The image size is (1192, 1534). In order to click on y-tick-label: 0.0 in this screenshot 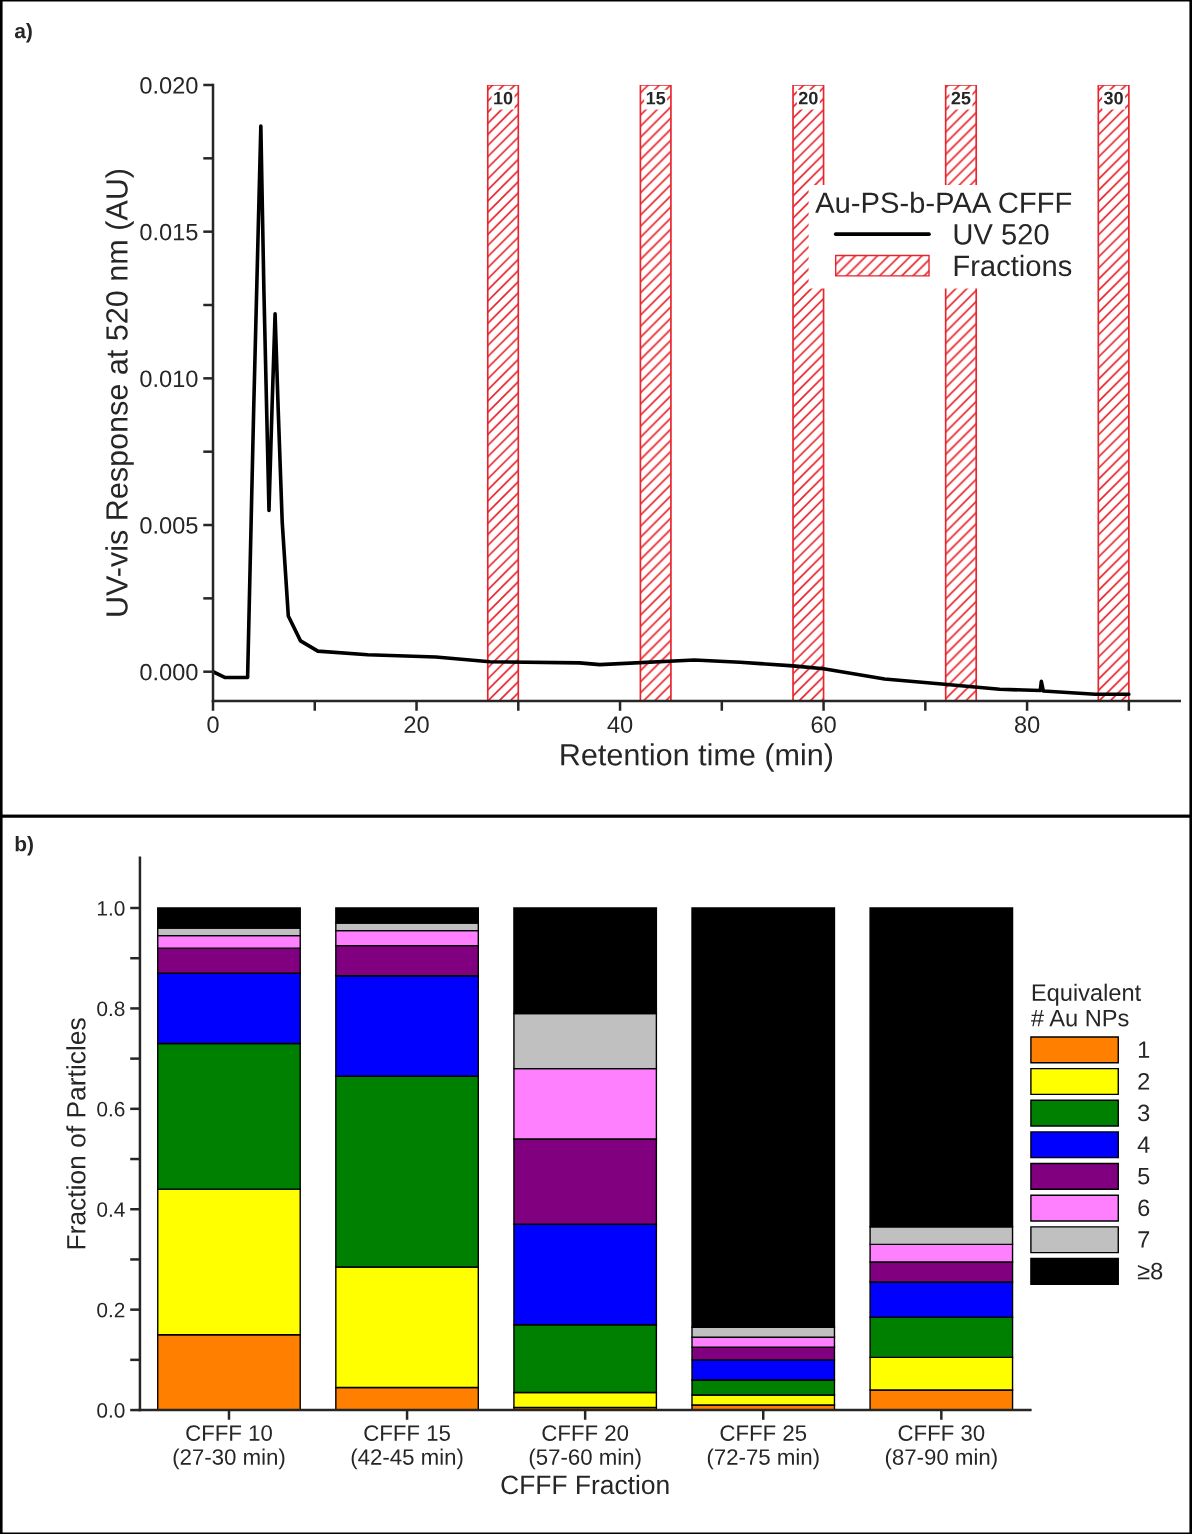, I will do `click(111, 1410)`.